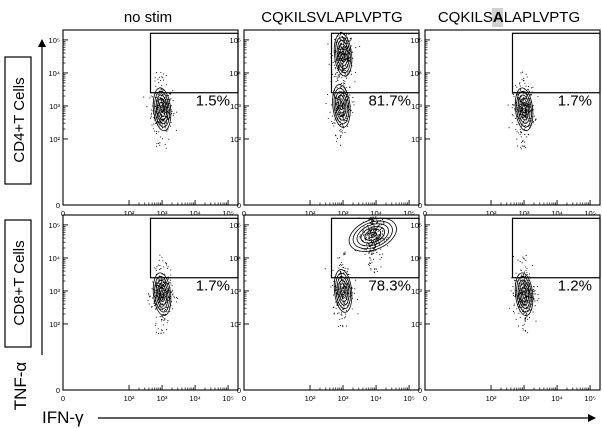  I want to click on gate-percentage: 81.7%, so click(389, 101).